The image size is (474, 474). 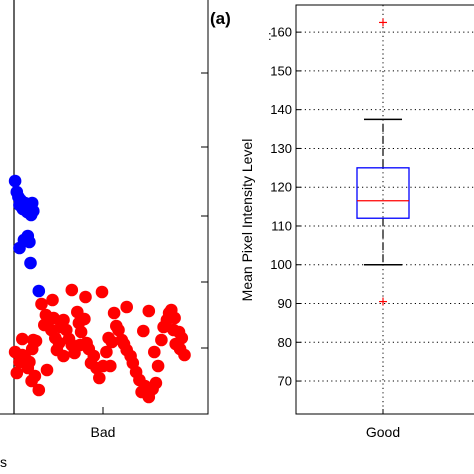 What do you see at coordinates (285, 381) in the screenshot?
I see `y-tick-label: 70` at bounding box center [285, 381].